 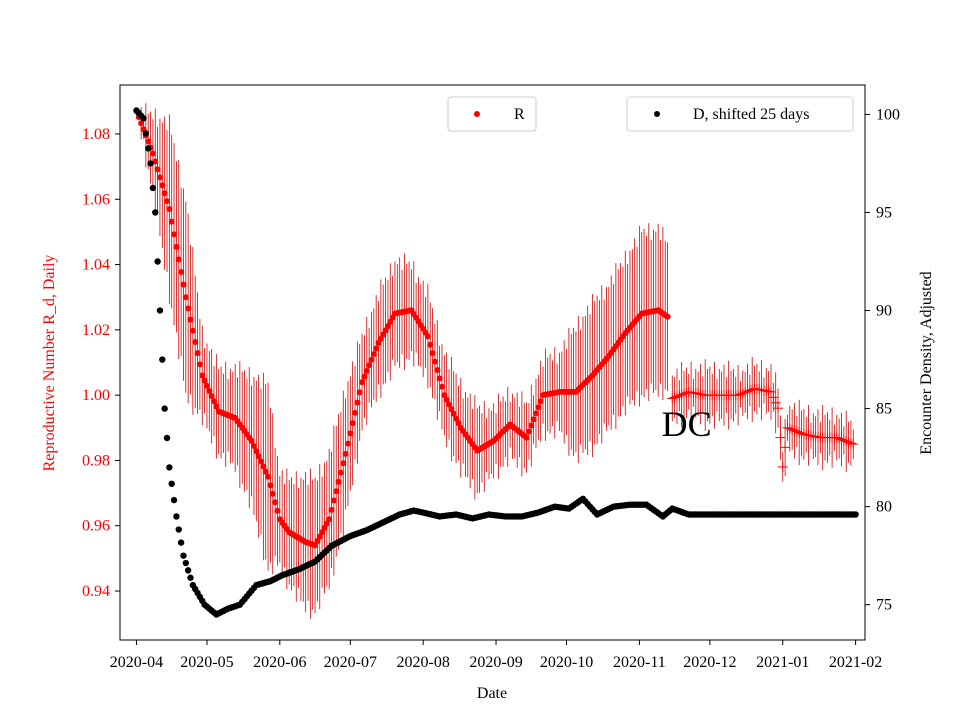 I want to click on y-left-tick-label: 1.00, so click(x=96, y=395).